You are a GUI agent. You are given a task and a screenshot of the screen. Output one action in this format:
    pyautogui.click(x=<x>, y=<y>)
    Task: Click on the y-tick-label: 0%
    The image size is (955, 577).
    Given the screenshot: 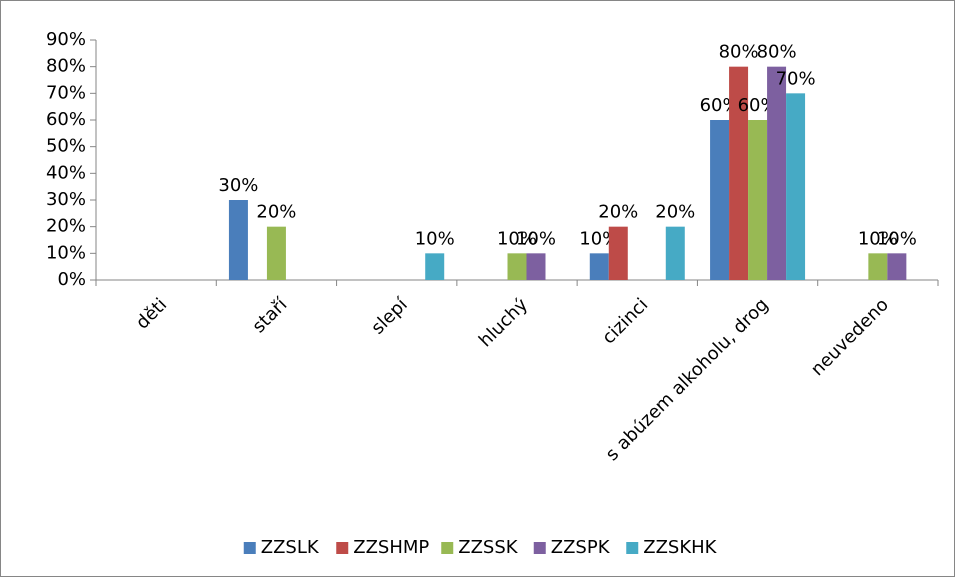 What is the action you would take?
    pyautogui.click(x=71, y=279)
    